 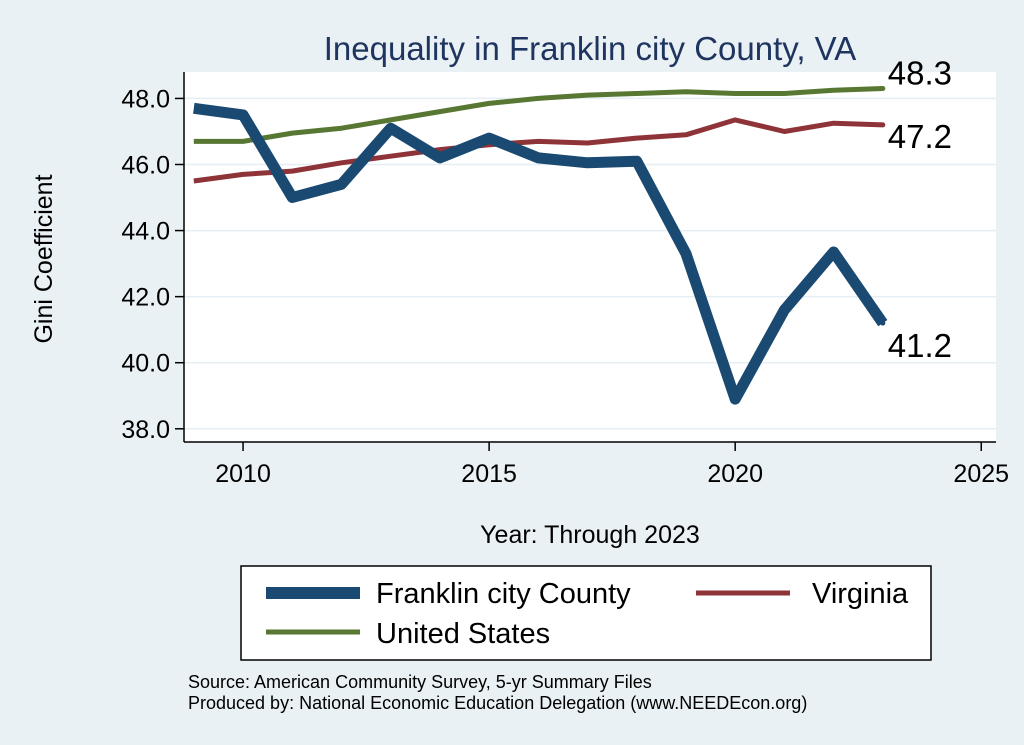 What do you see at coordinates (503, 594) in the screenshot?
I see `legend-label-franklin: Franklin city County` at bounding box center [503, 594].